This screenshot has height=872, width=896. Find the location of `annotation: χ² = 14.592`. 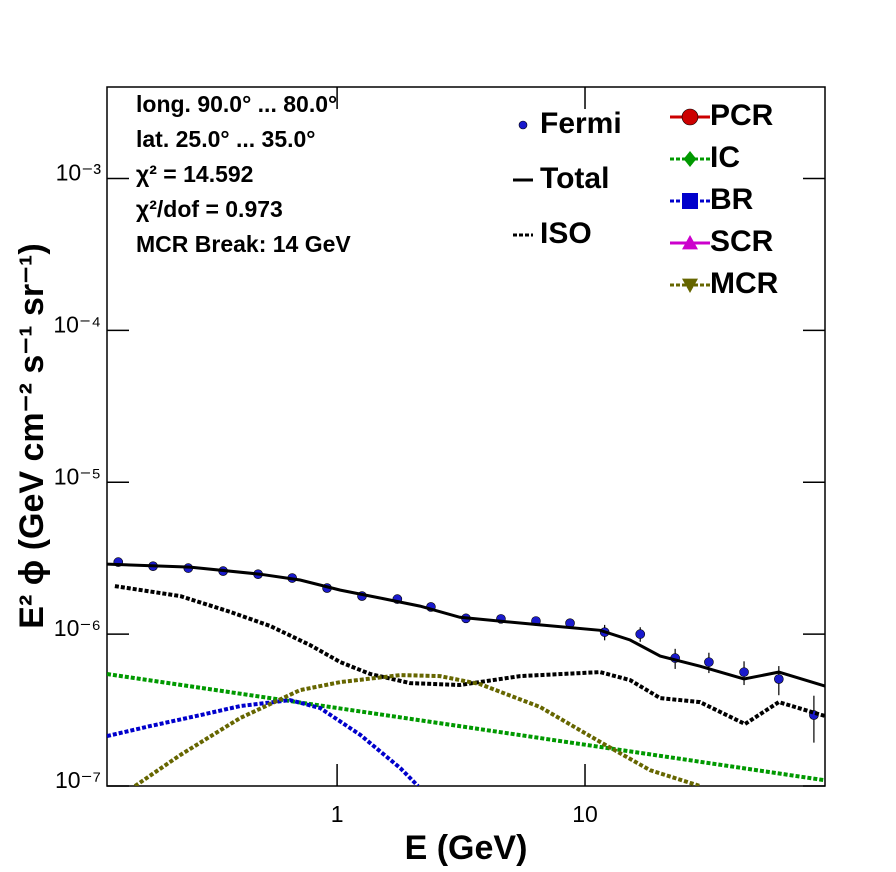

annotation: χ² = 14.592 is located at coordinates (194, 174).